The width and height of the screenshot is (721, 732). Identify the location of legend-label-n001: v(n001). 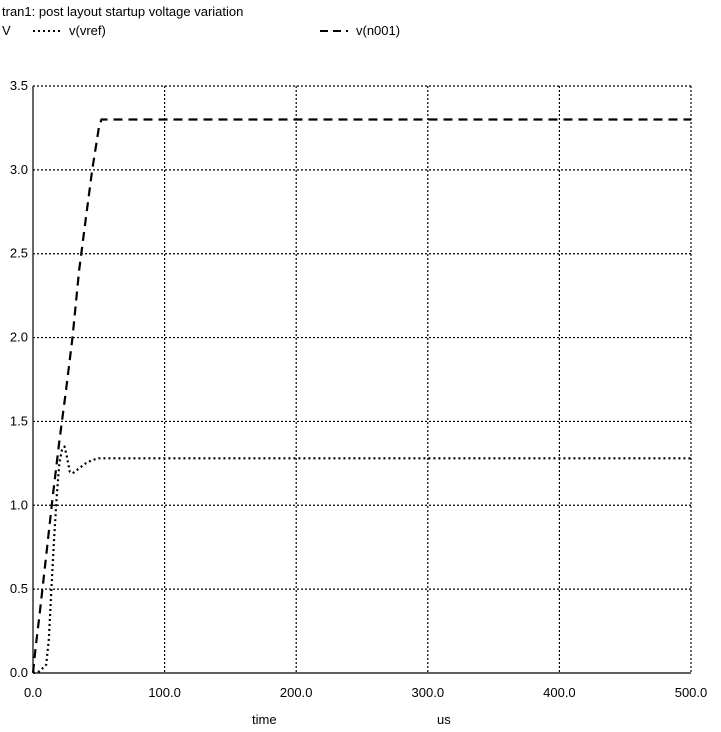
(378, 30).